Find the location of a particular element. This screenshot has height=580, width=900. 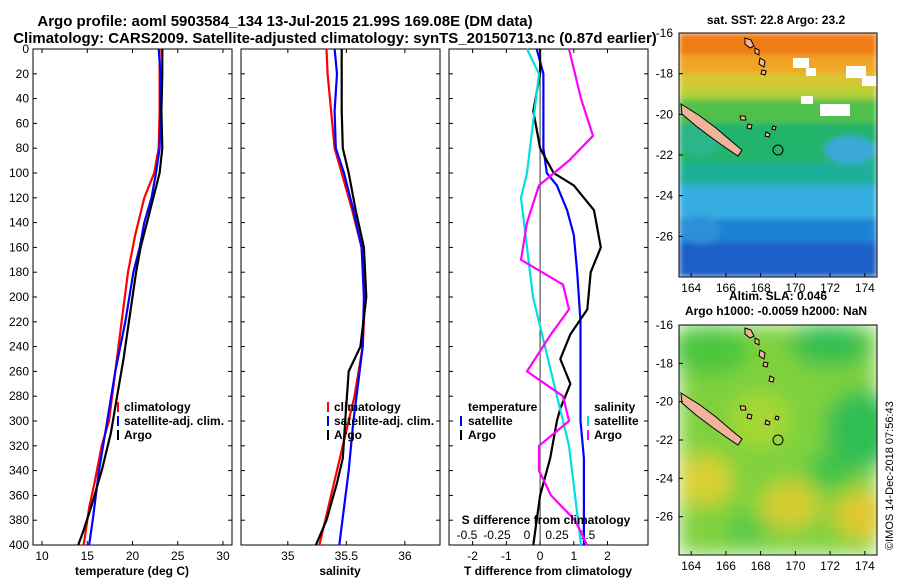

y-tick-label: 400 is located at coordinates (19, 545).